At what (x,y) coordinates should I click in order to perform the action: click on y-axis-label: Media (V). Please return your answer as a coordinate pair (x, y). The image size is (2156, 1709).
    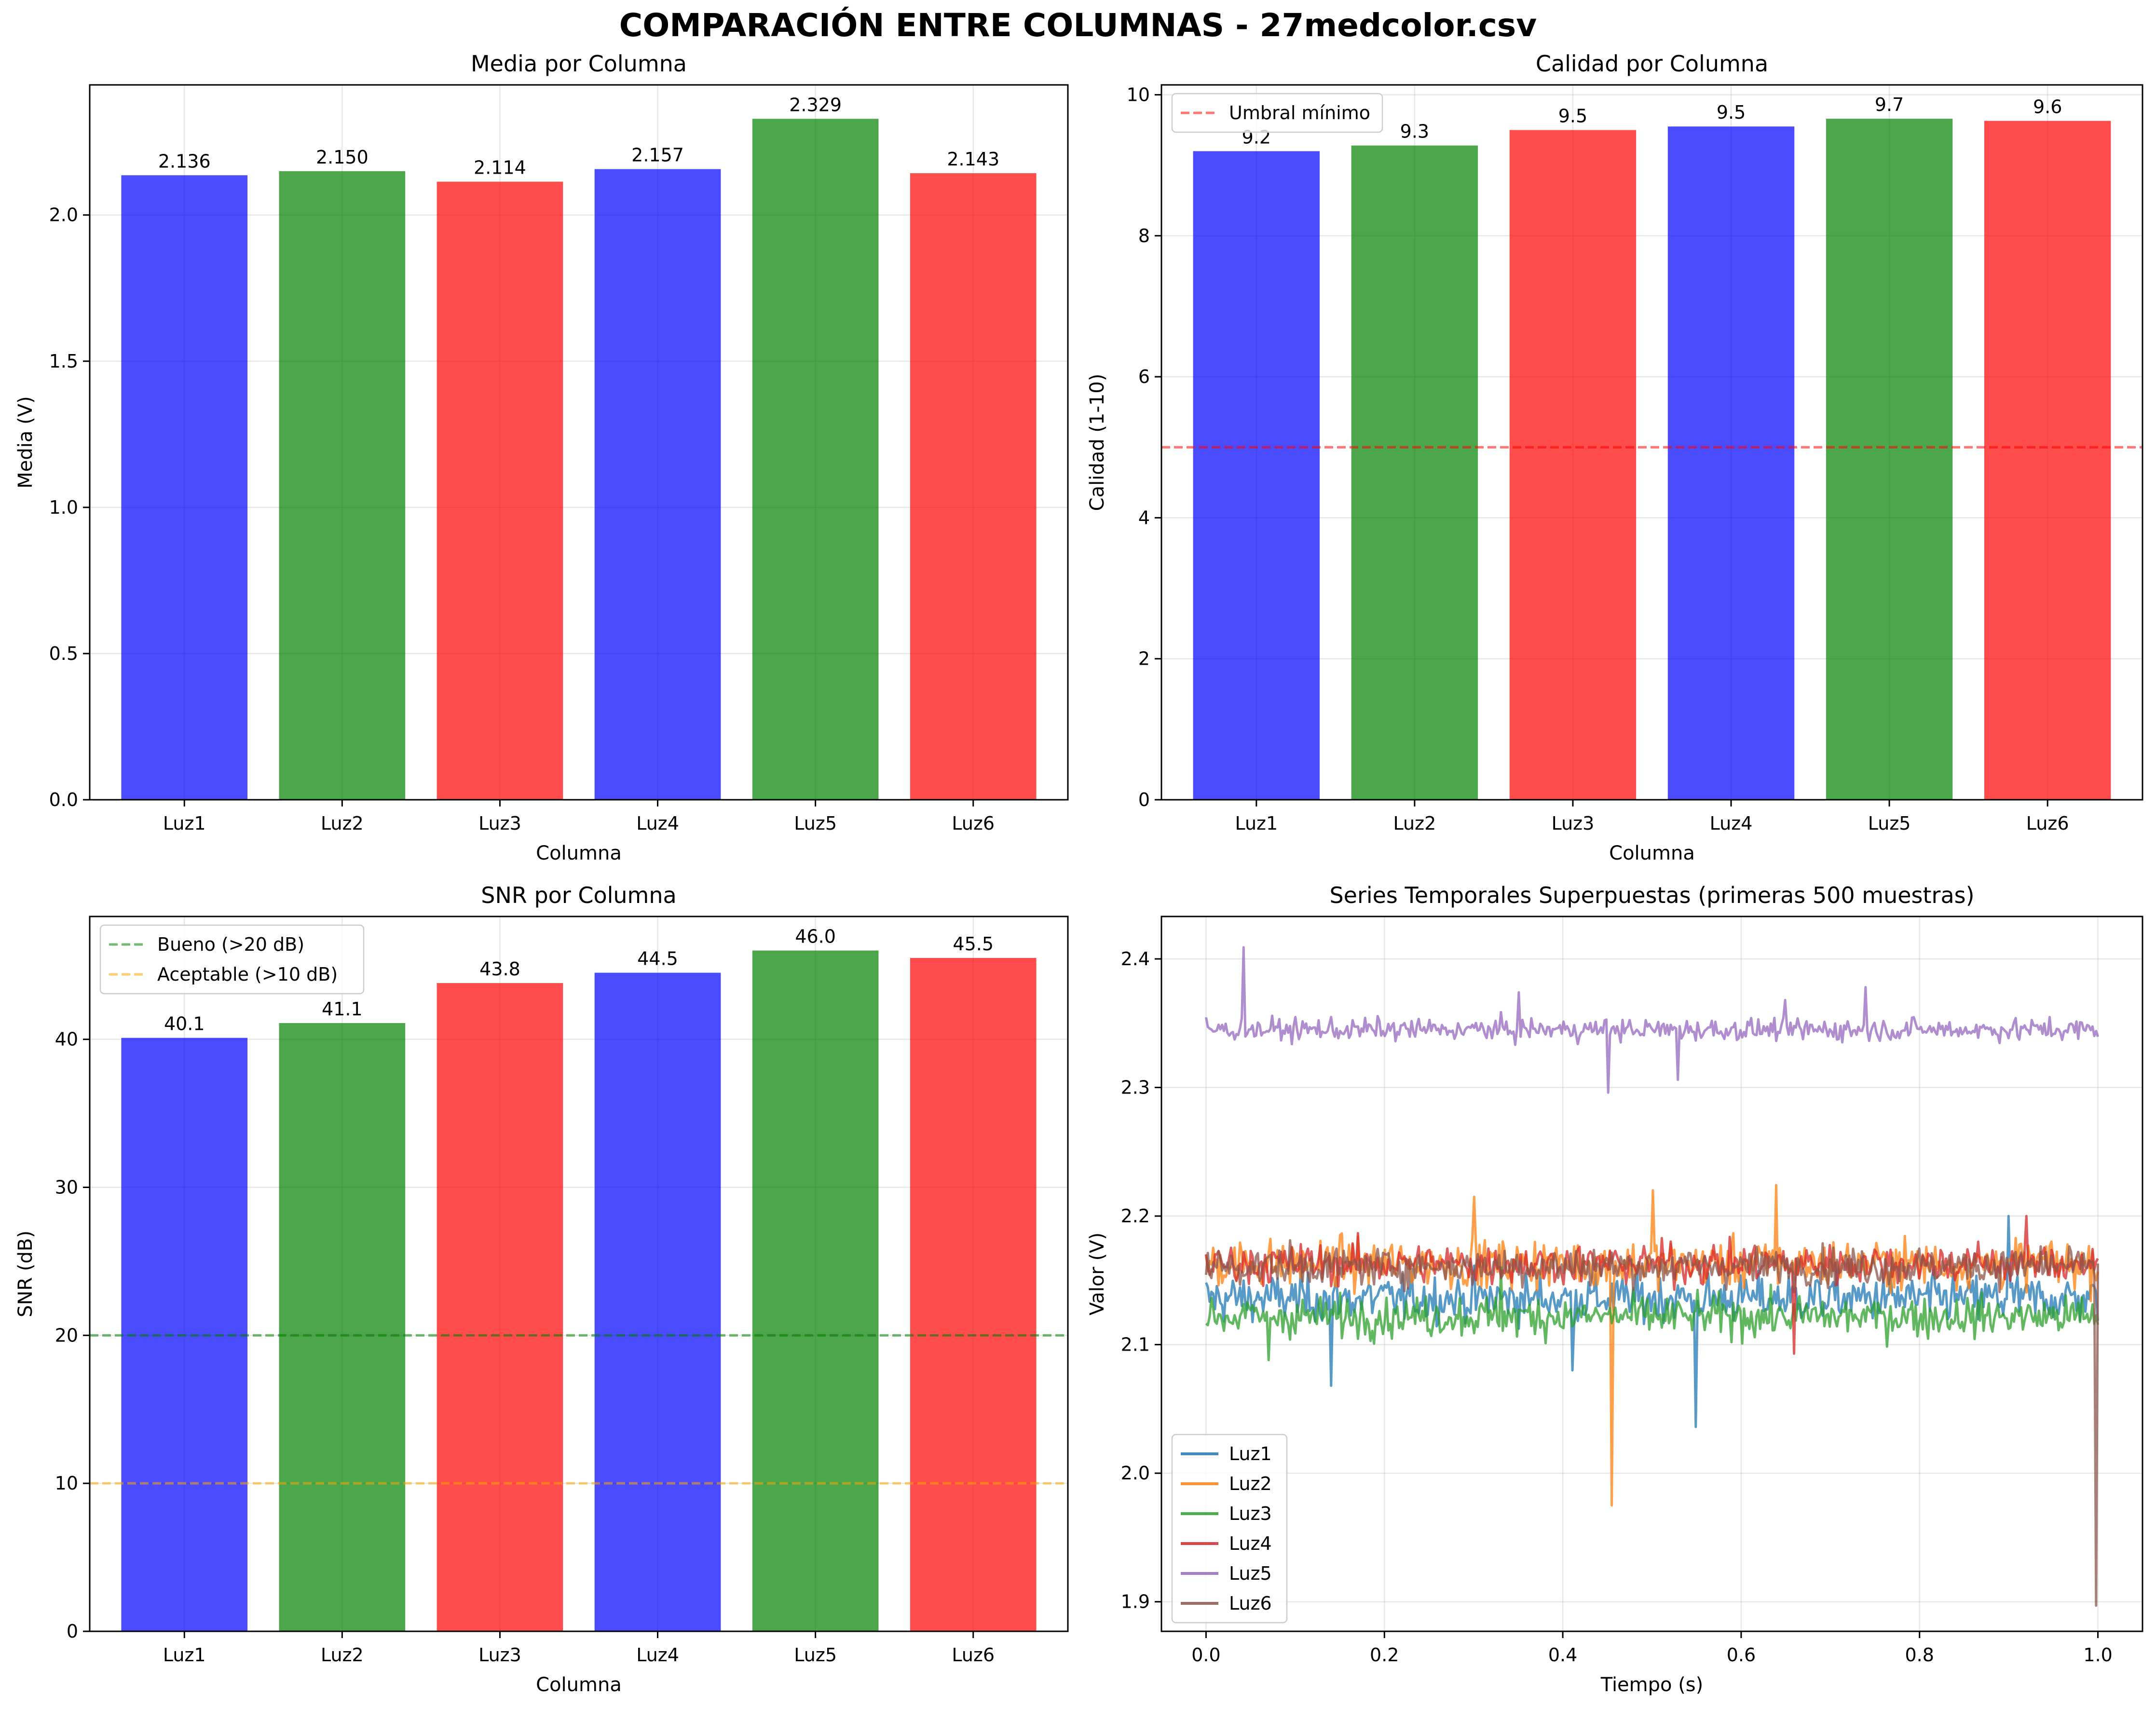
    Looking at the image, I should click on (25, 442).